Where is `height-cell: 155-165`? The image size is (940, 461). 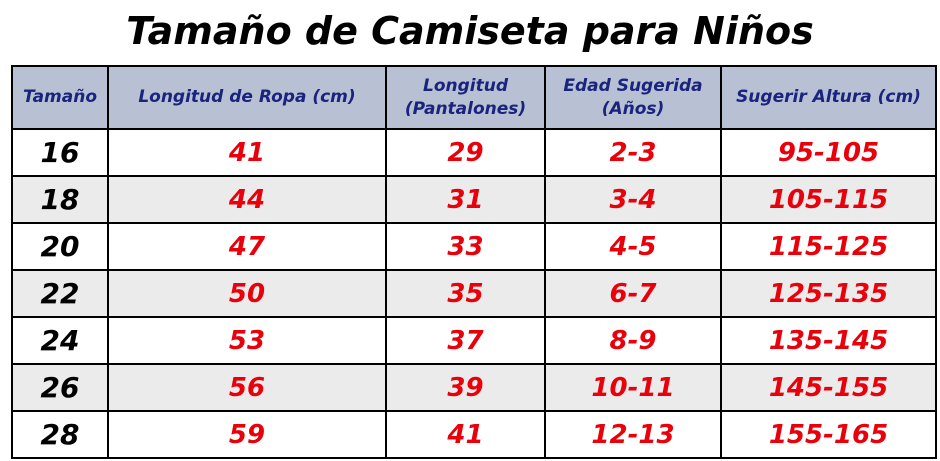 height-cell: 155-165 is located at coordinates (828, 434).